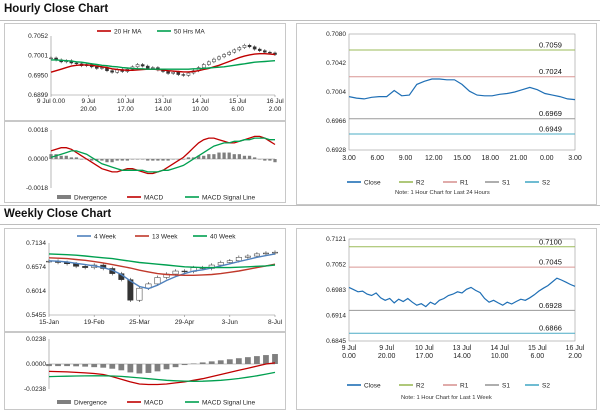  What do you see at coordinates (153, 403) in the screenshot?
I see `weekly-macd-legend-macd: MACD` at bounding box center [153, 403].